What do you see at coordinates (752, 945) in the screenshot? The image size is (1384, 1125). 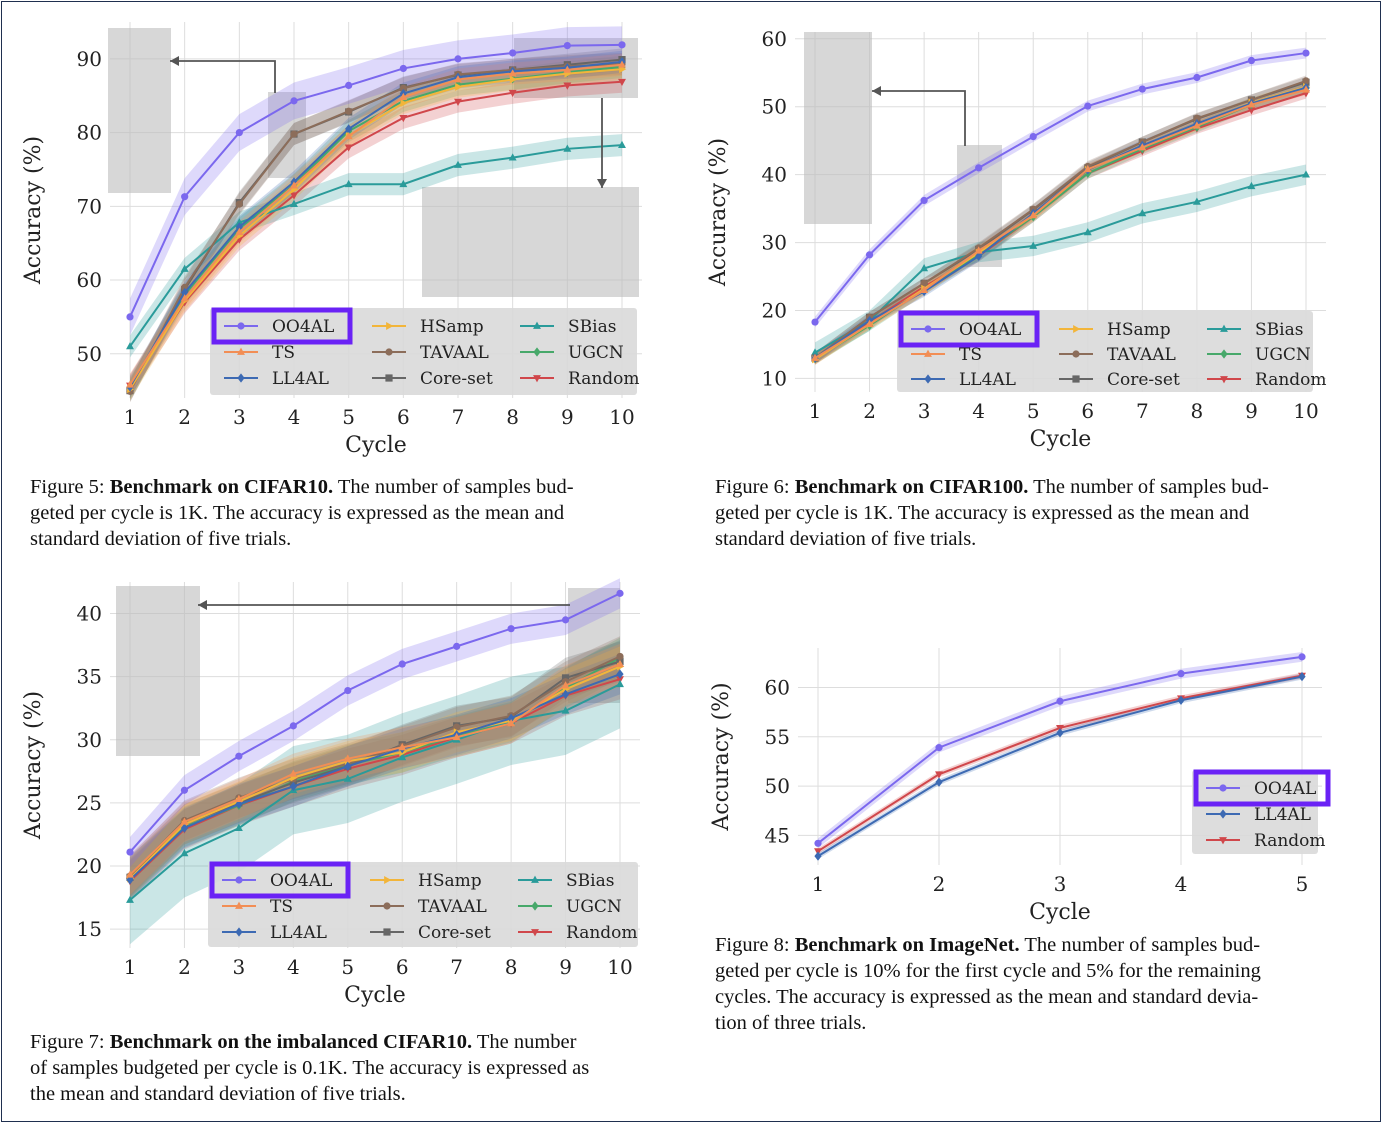 I see `caption-label: Figure 8:` at bounding box center [752, 945].